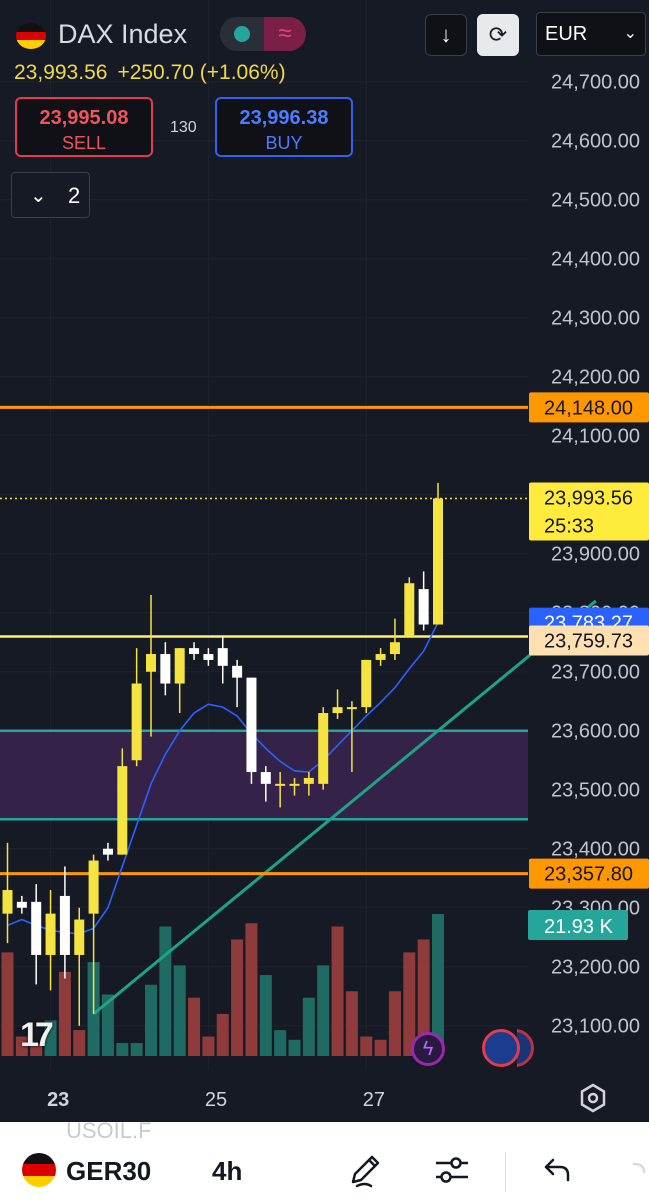 The image size is (649, 1200). Describe the element at coordinates (588, 408) in the screenshot. I see `price-tag-label-resistance: 24,148.00` at that location.